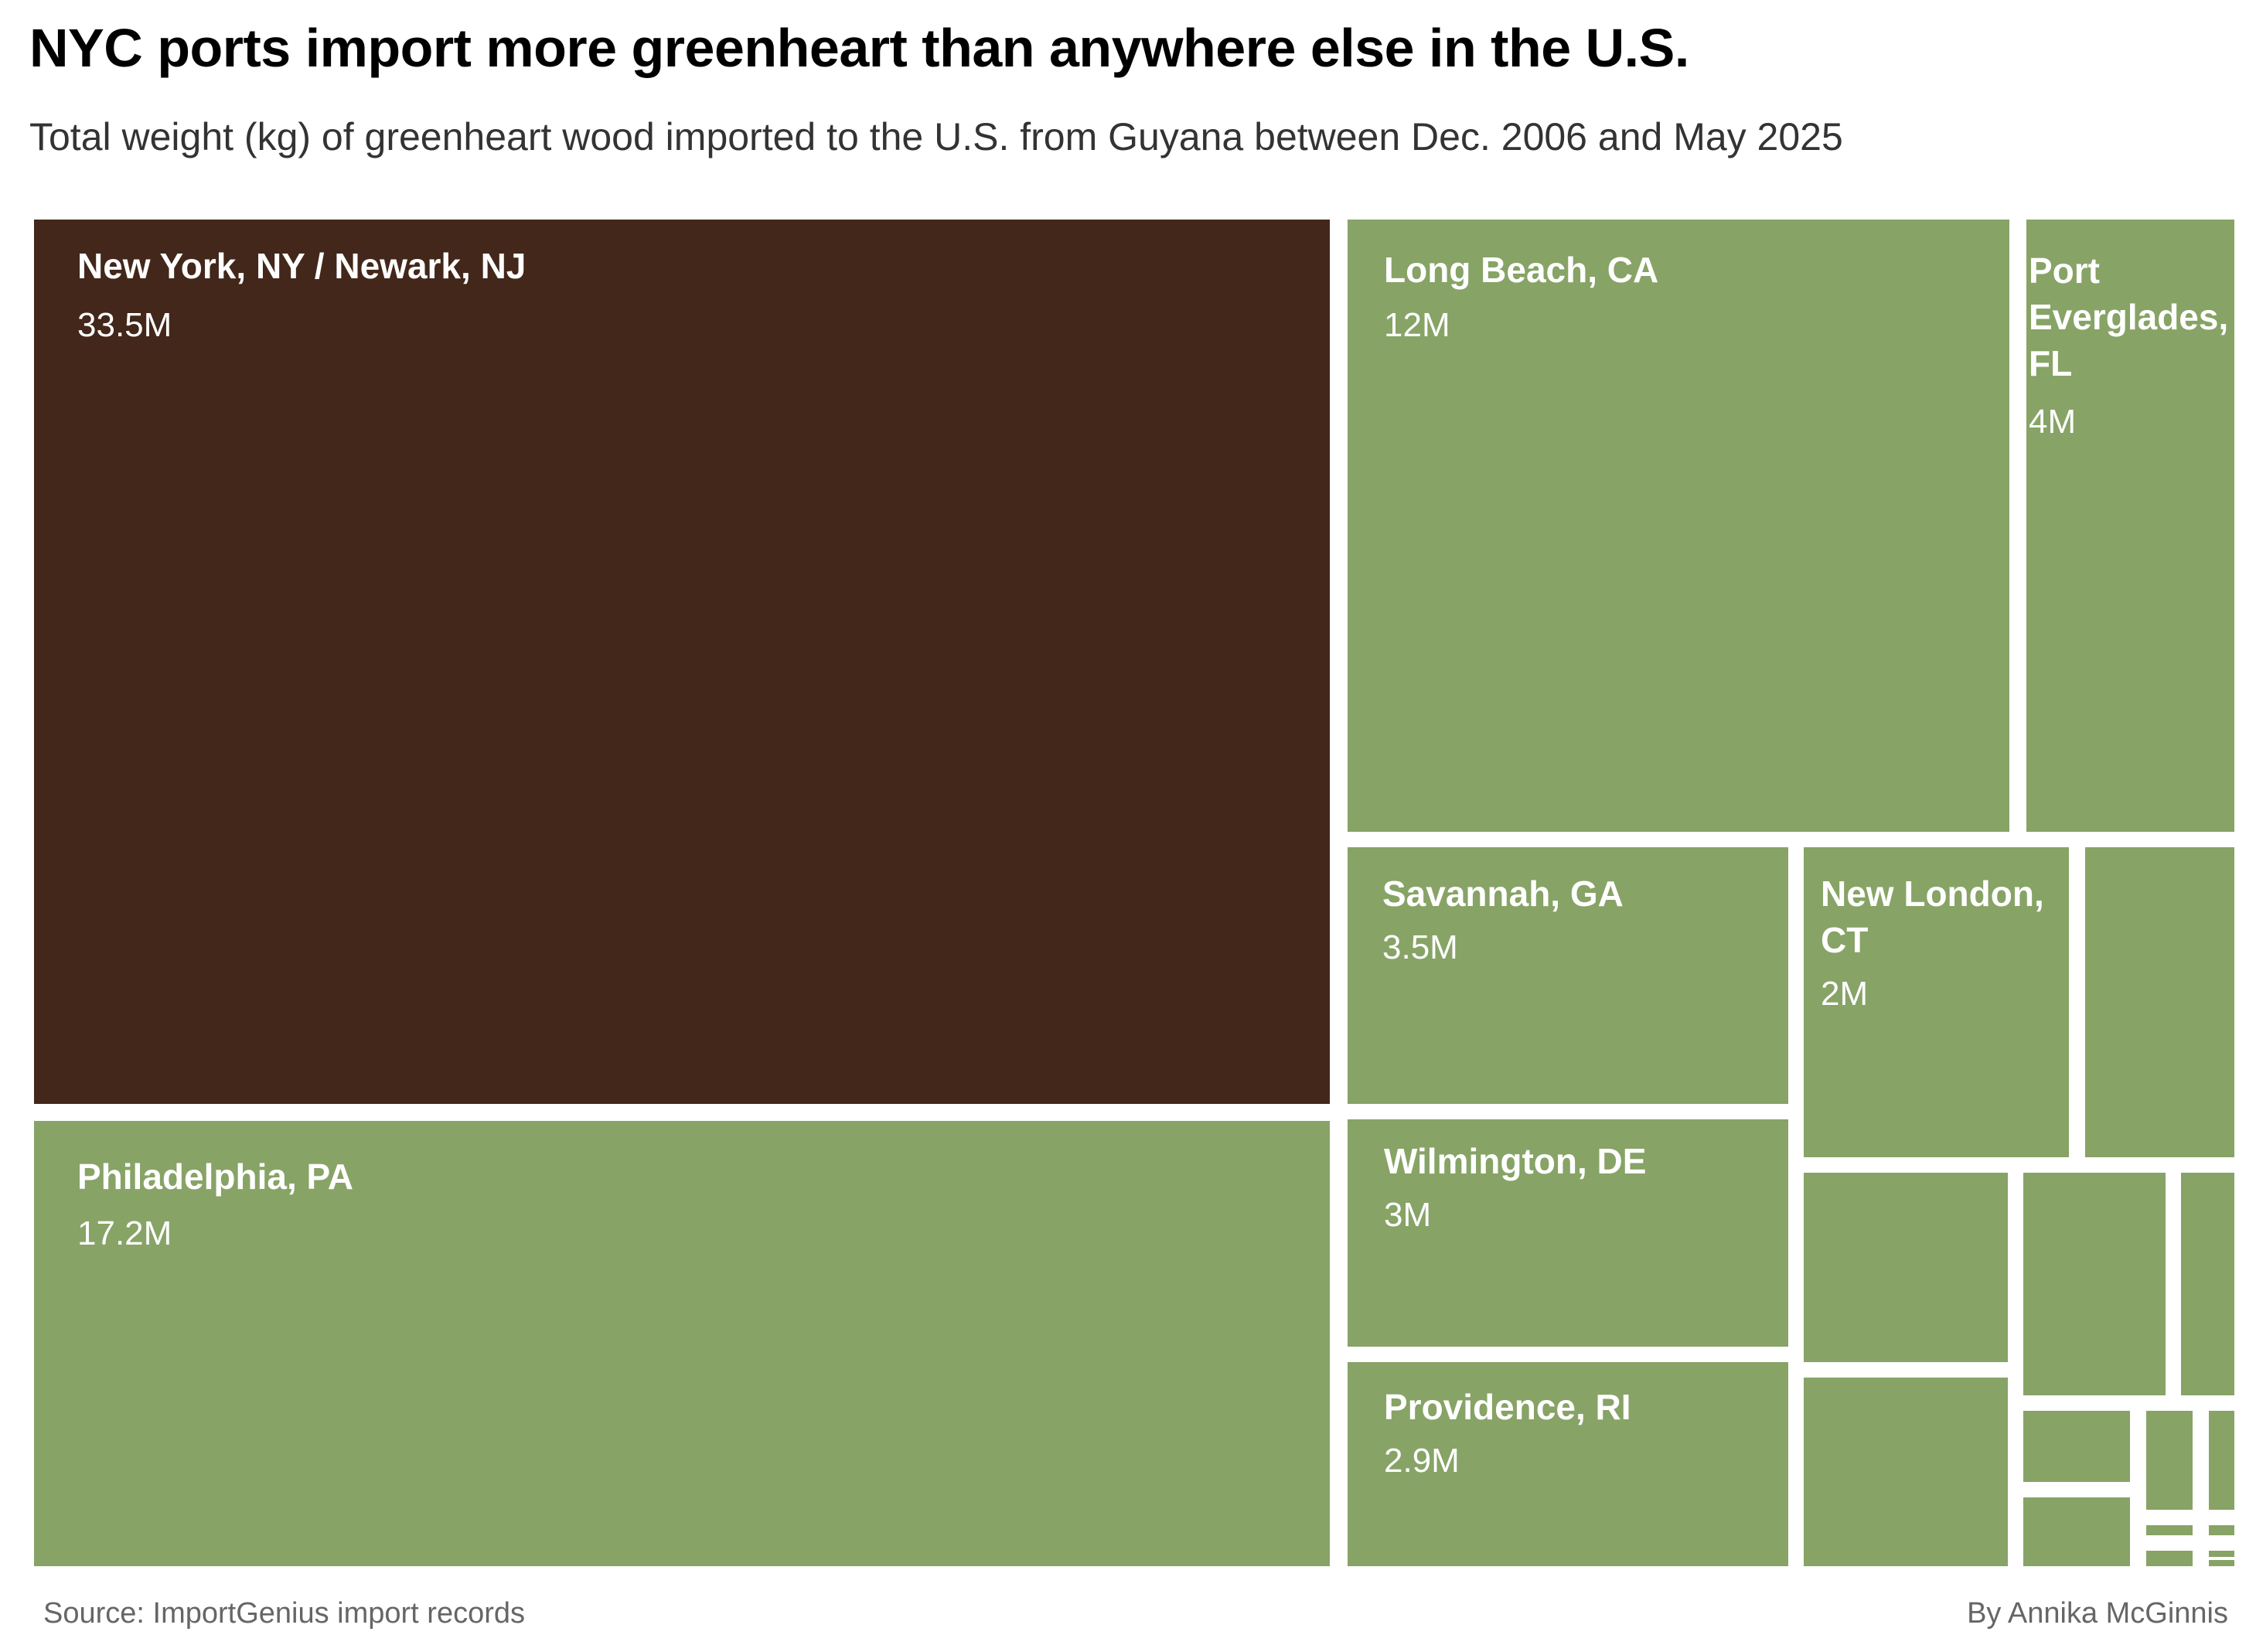  Describe the element at coordinates (1422, 1461) in the screenshot. I see `tile-value: 2.9M` at that location.